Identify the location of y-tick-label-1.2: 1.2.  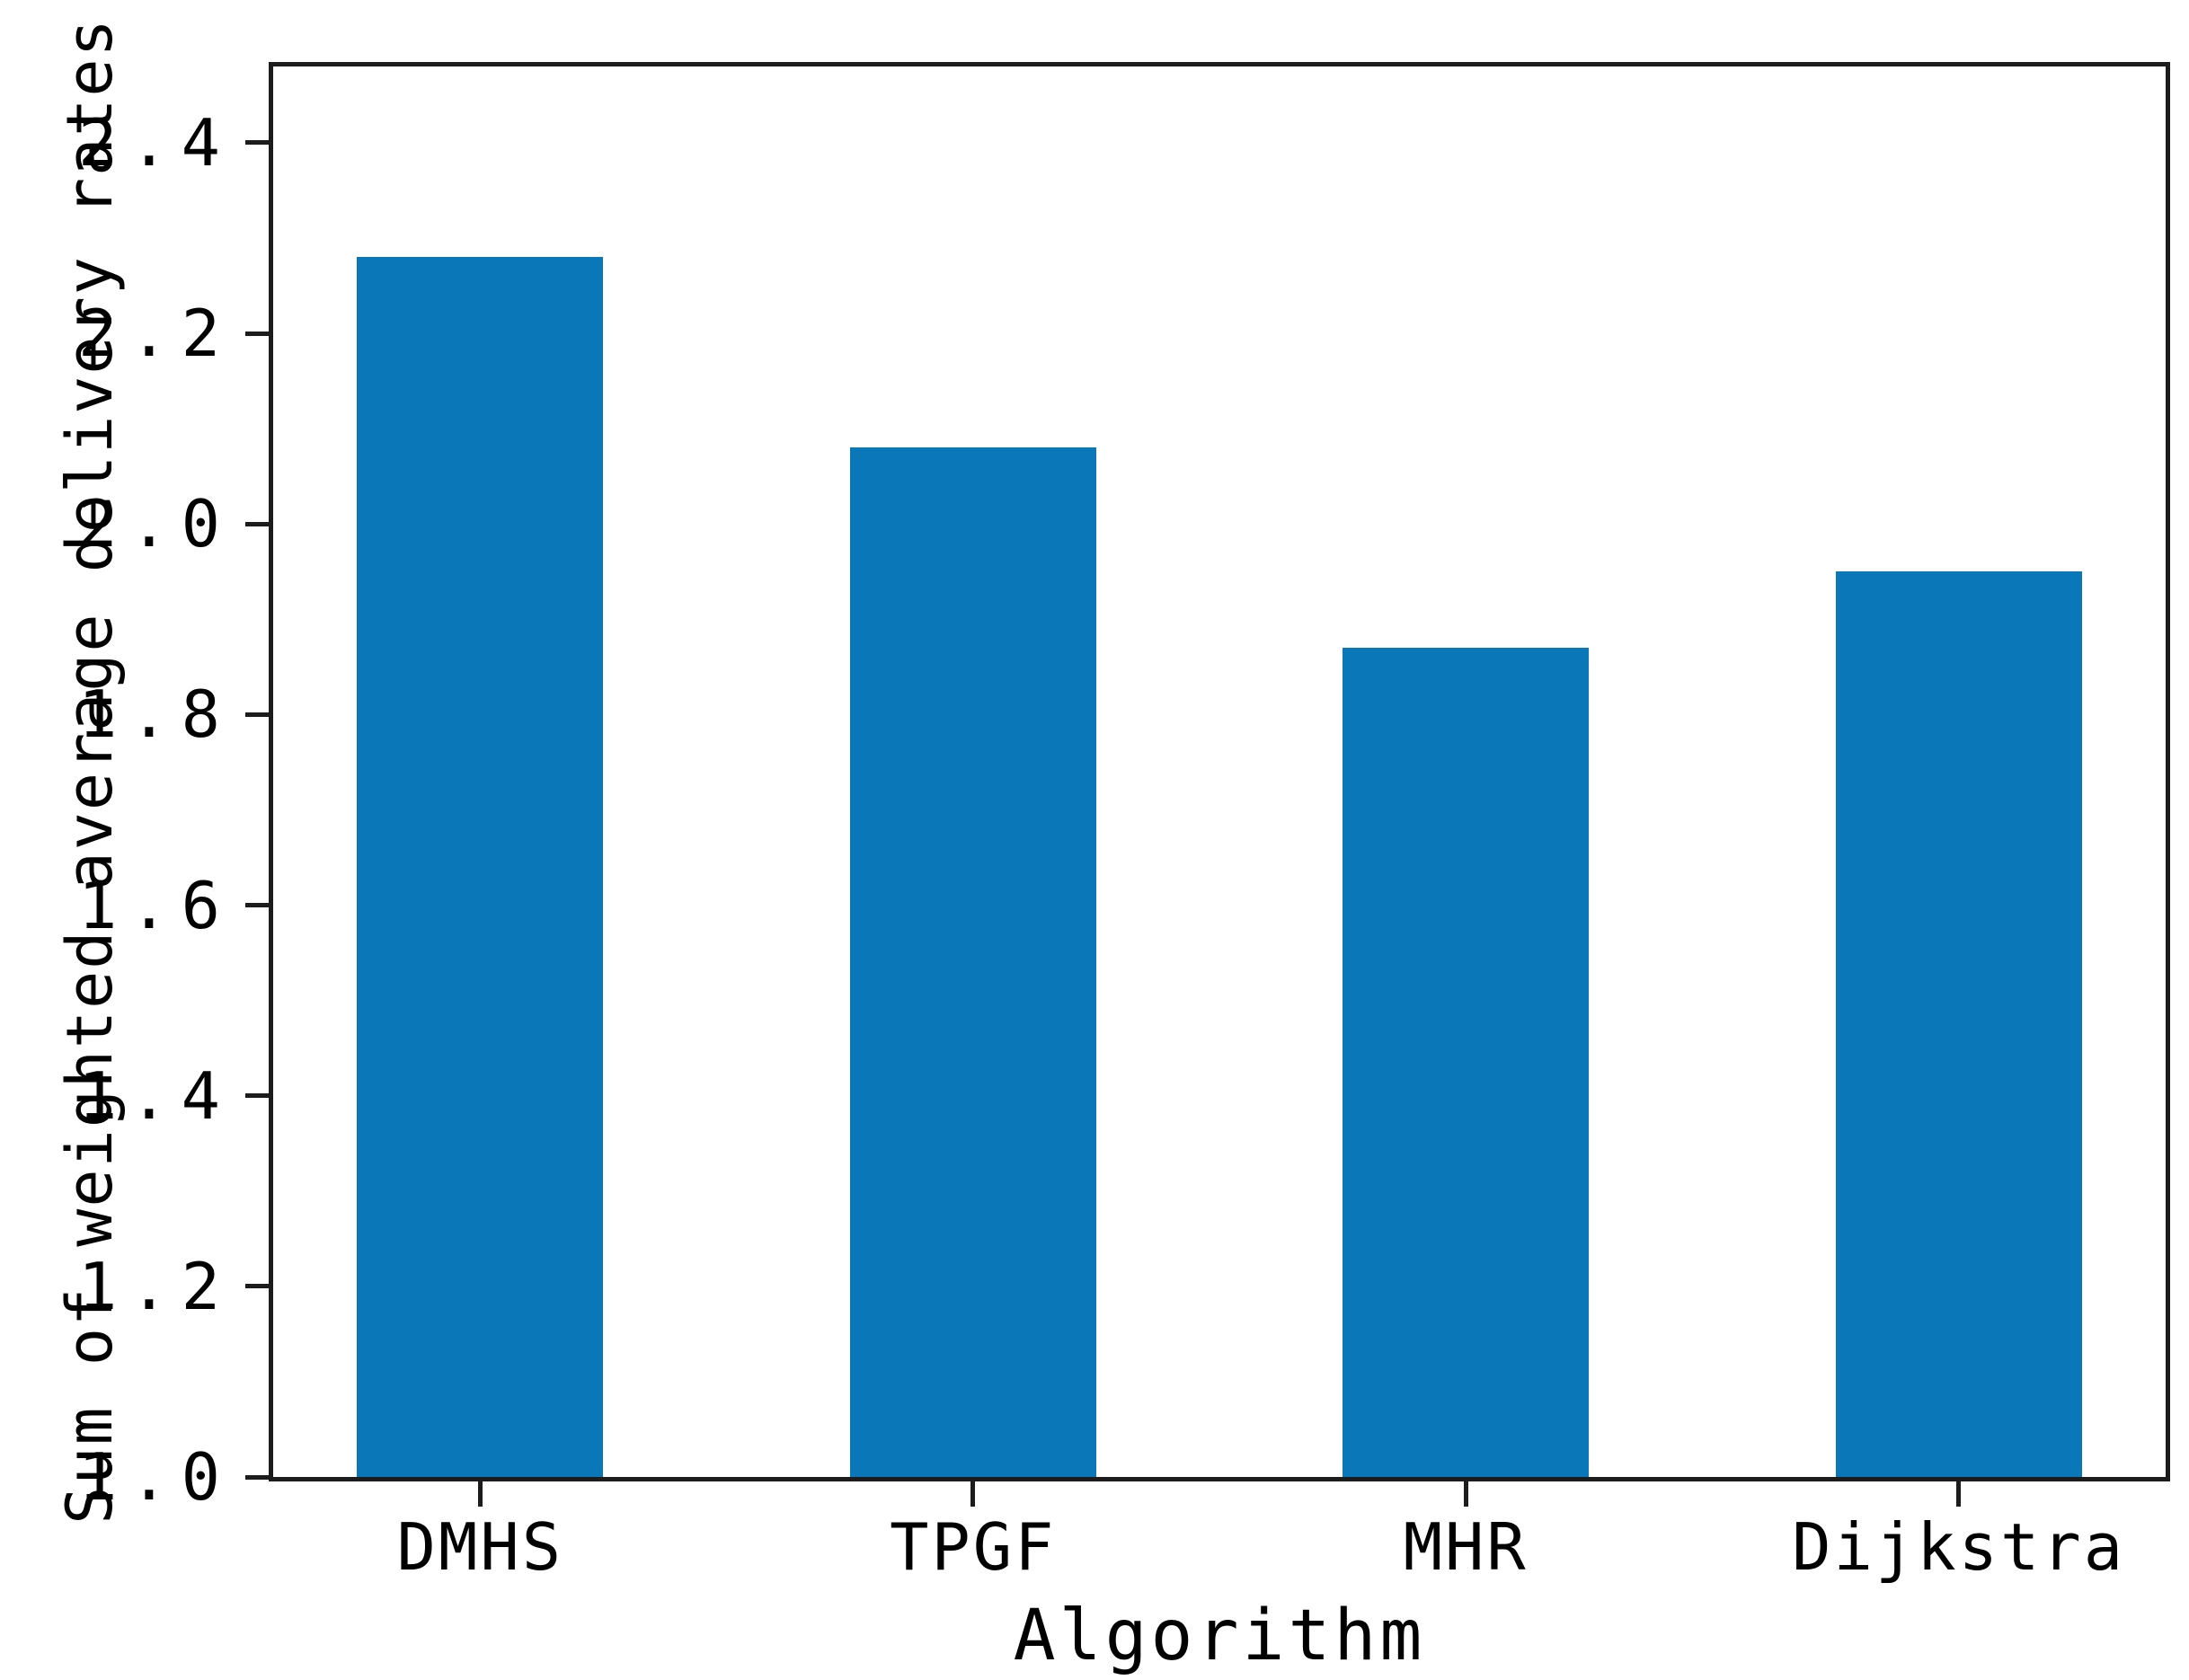
(155, 1286).